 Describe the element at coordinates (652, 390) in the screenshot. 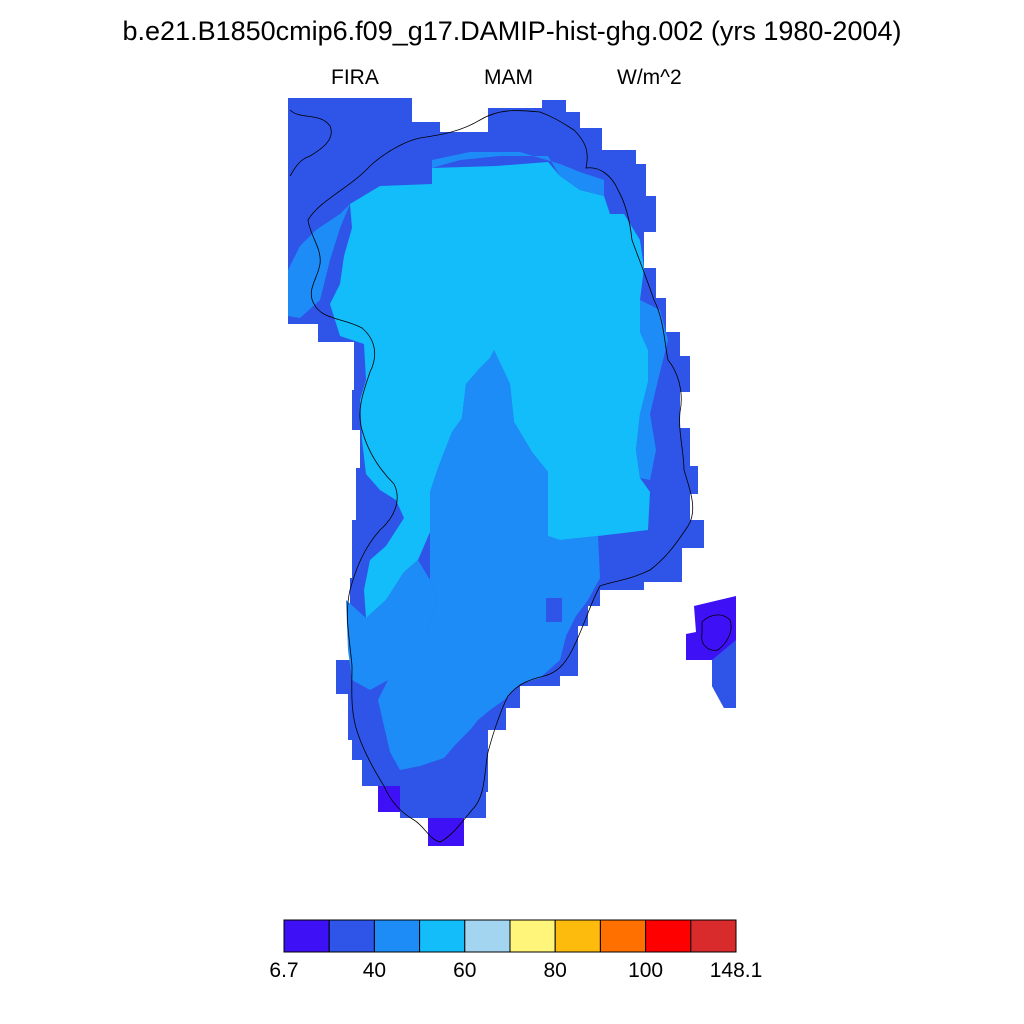

I see `patch-e` at that location.